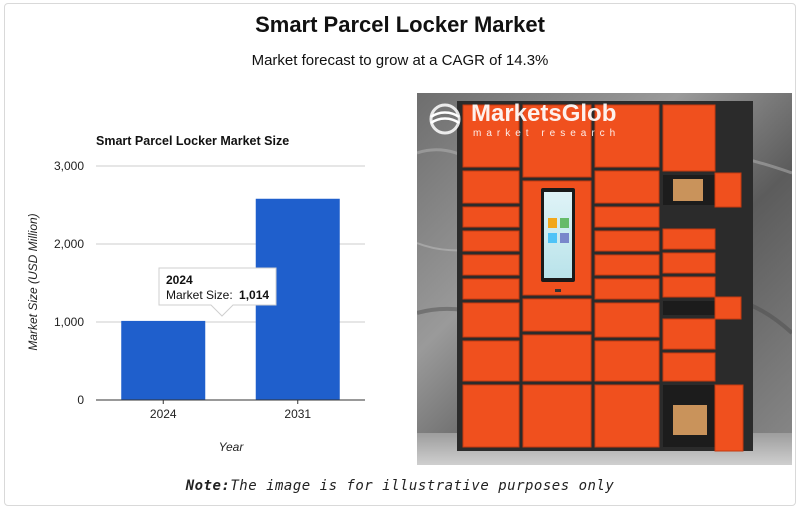 This screenshot has width=800, height=510. What do you see at coordinates (69, 166) in the screenshot?
I see `y-tick-label: 3,000` at bounding box center [69, 166].